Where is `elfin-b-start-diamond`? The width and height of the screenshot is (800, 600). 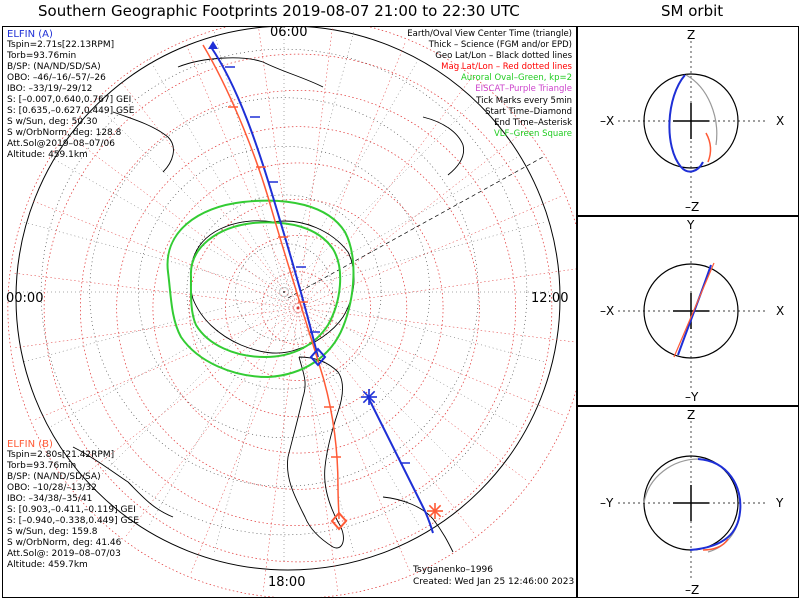
elfin-b-start-diamond is located at coordinates (339, 521).